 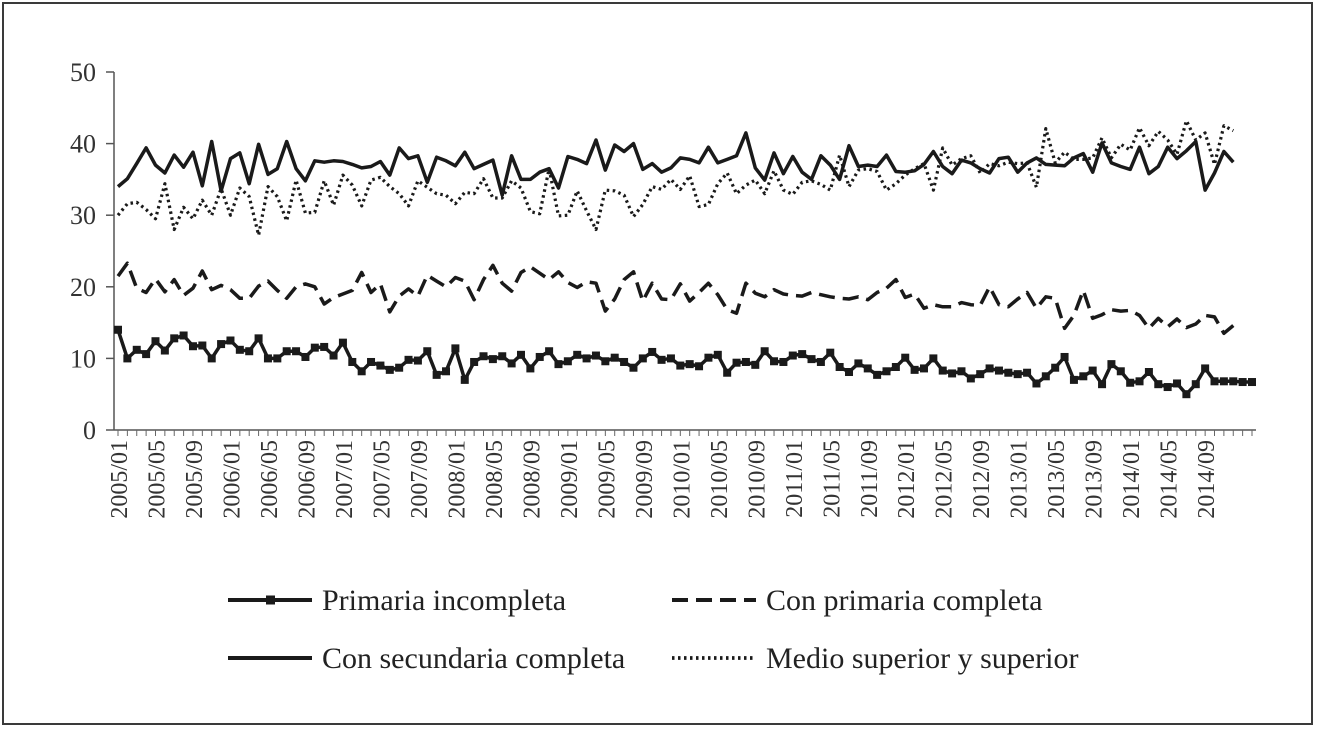 I want to click on x-tick-label: 2005/09, so click(x=195, y=479).